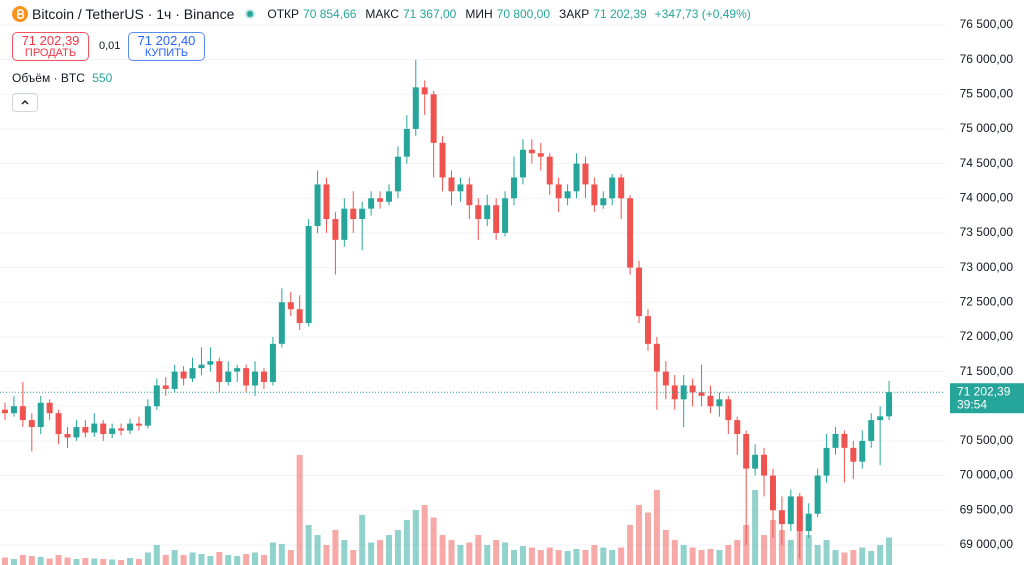 This screenshot has height=565, width=1024. Describe the element at coordinates (479, 14) in the screenshot. I see `low-label: МИН` at that location.